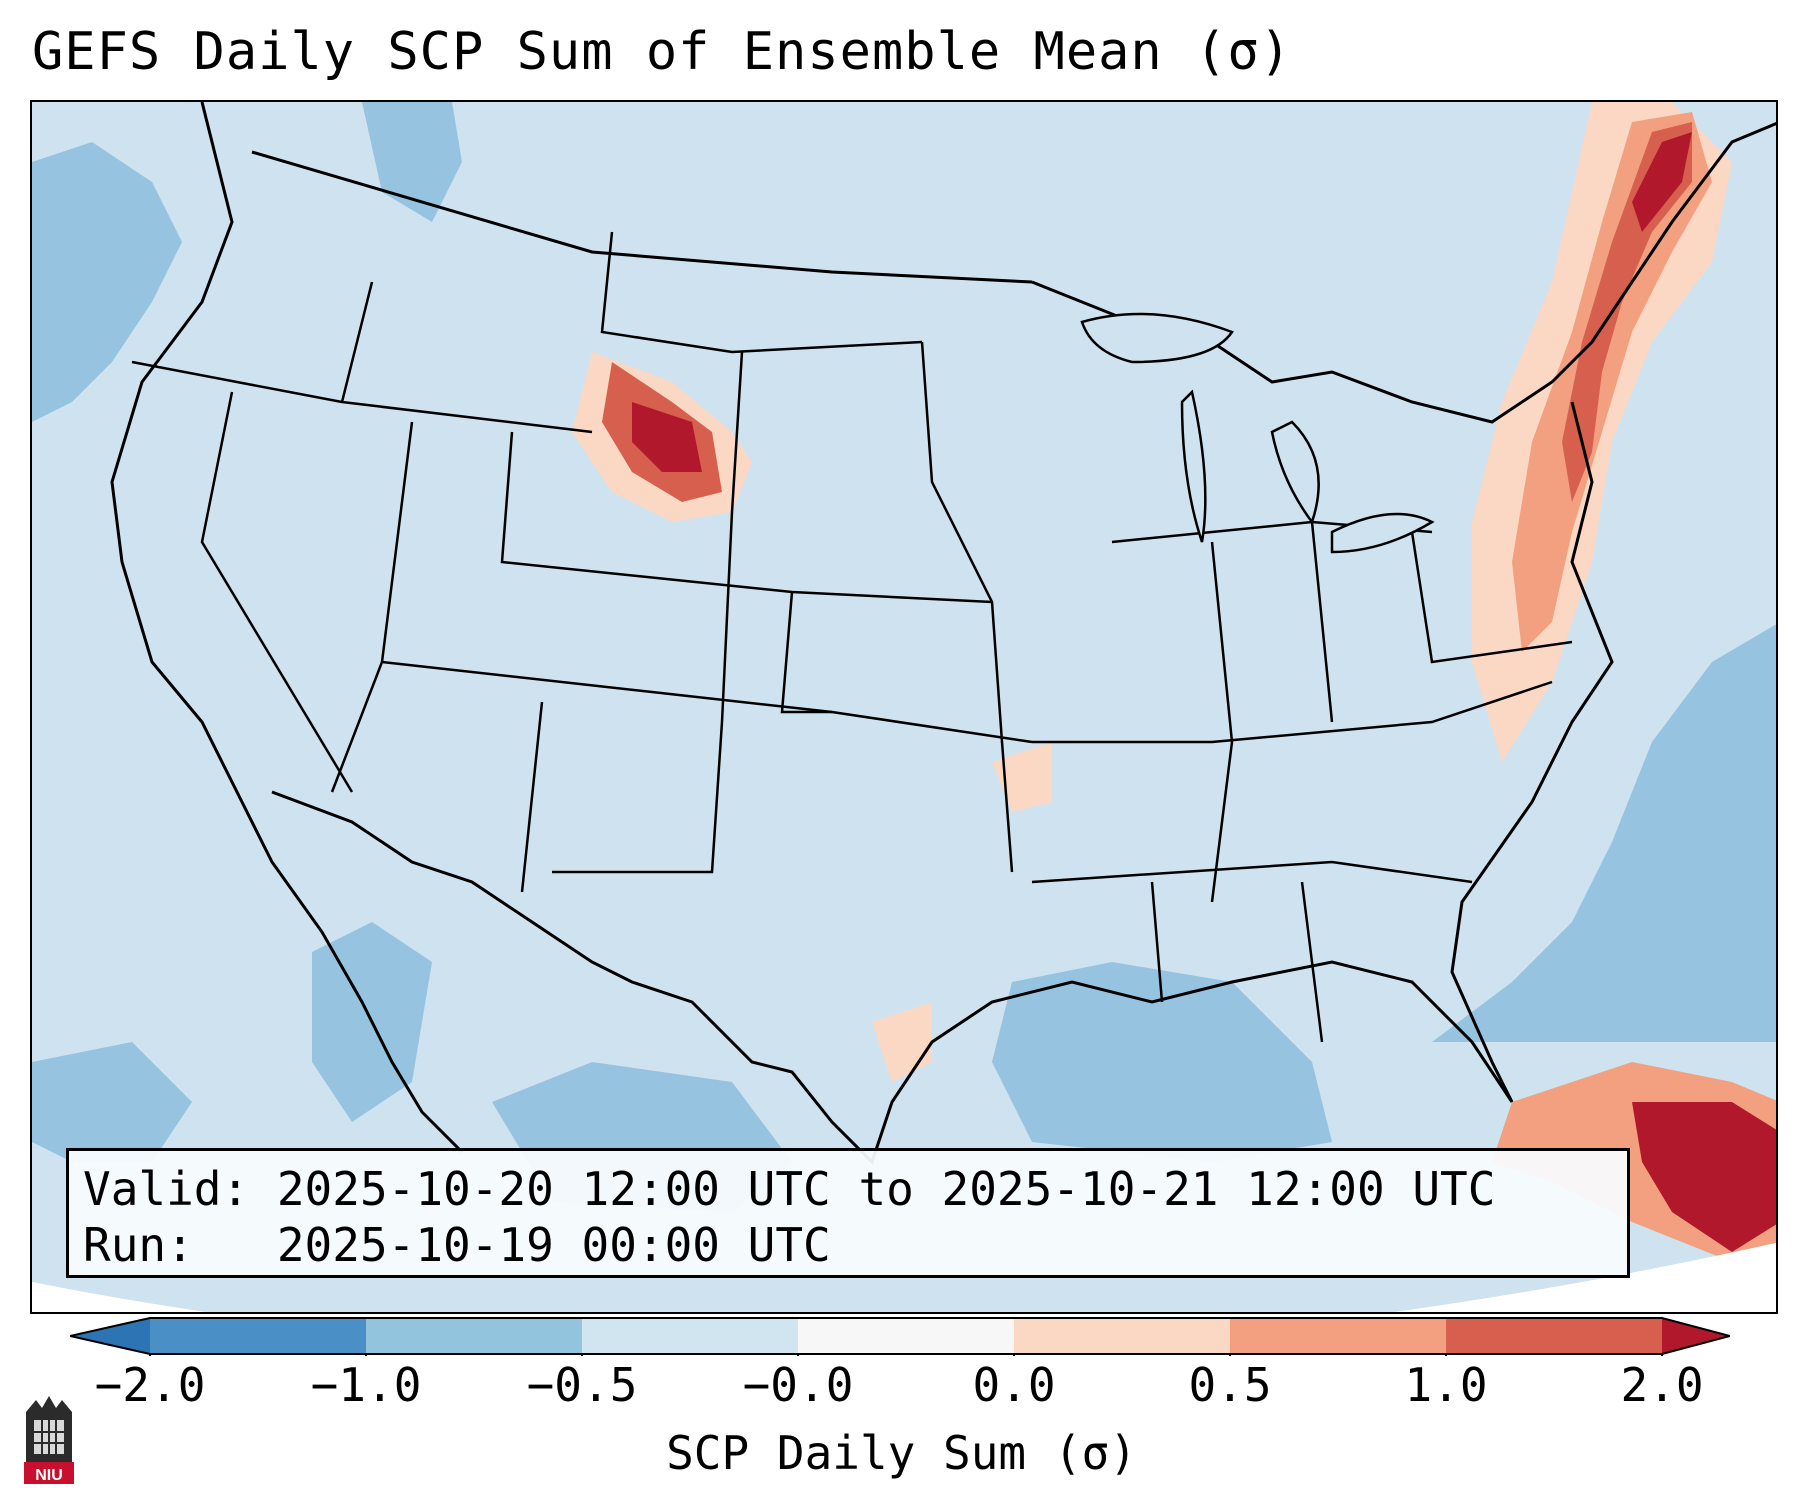  Describe the element at coordinates (150, 1385) in the screenshot. I see `colorbar-tick-label: −2.0` at that location.